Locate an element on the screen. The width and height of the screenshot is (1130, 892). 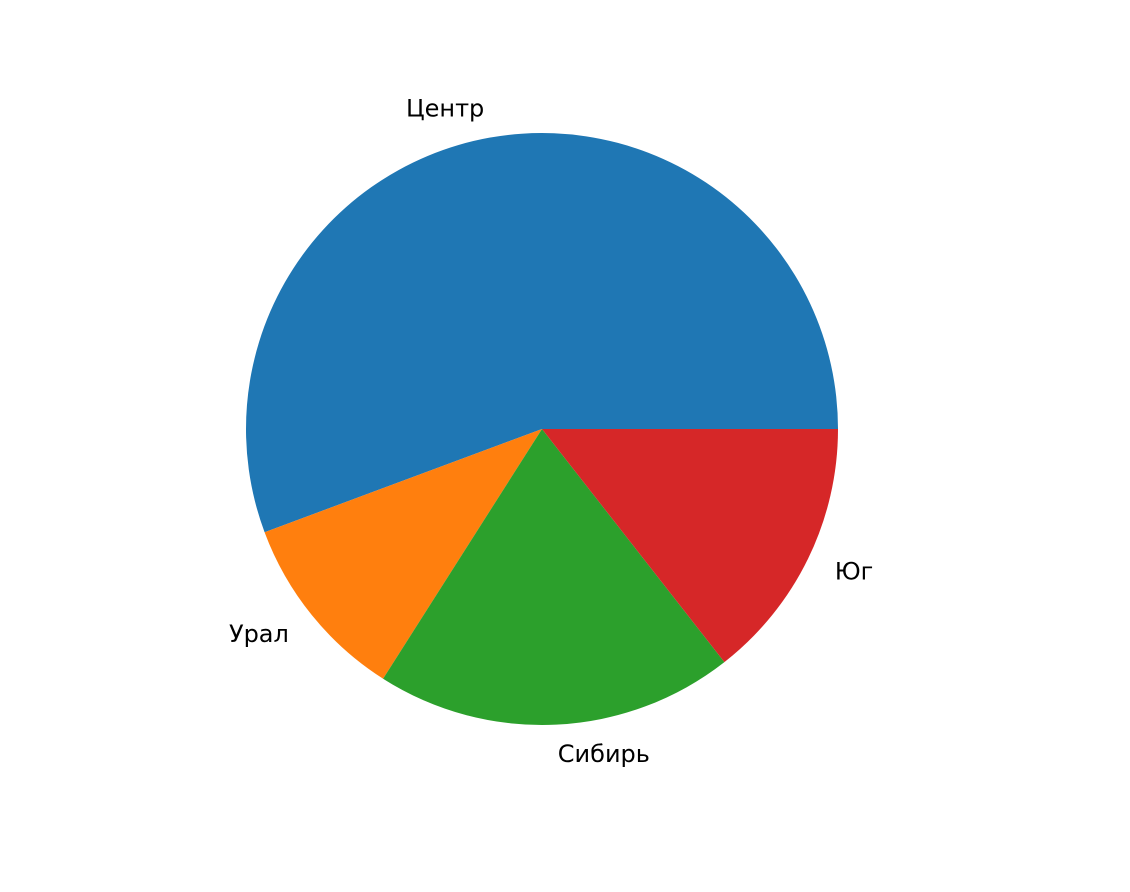
slice-label: Юг is located at coordinates (854, 572).